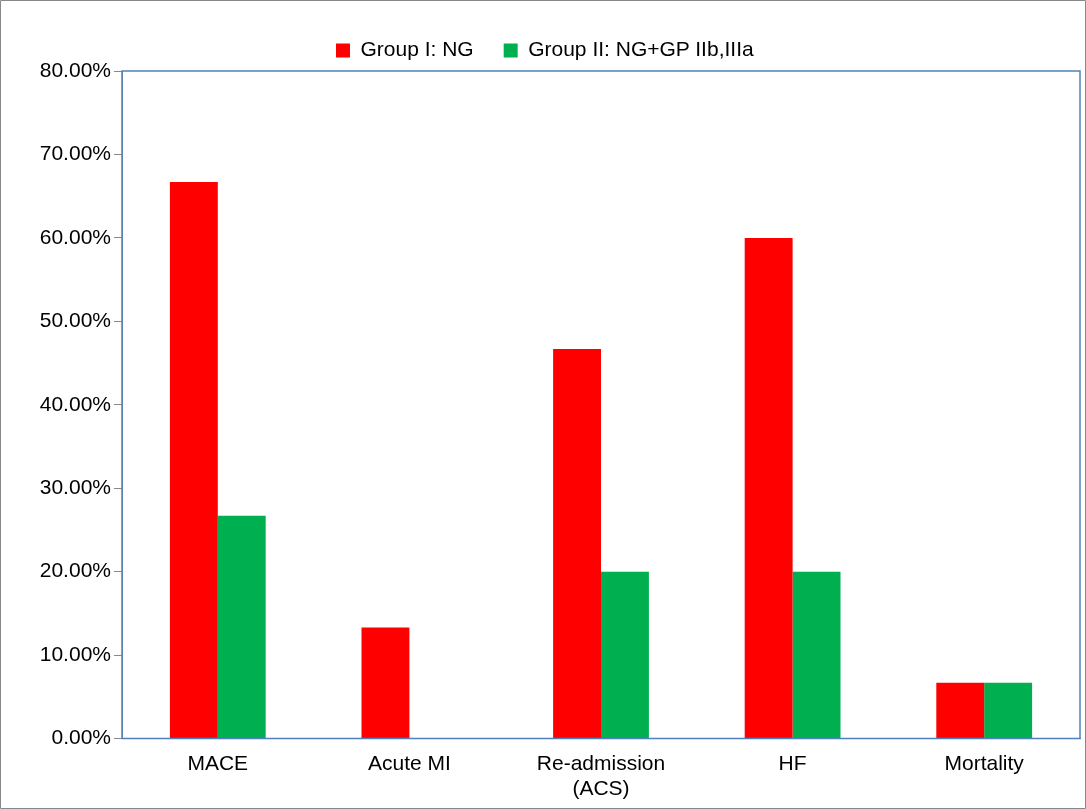 This screenshot has width=1086, height=809. Describe the element at coordinates (75, 320) in the screenshot. I see `y-tick-label: 50.00%` at that location.